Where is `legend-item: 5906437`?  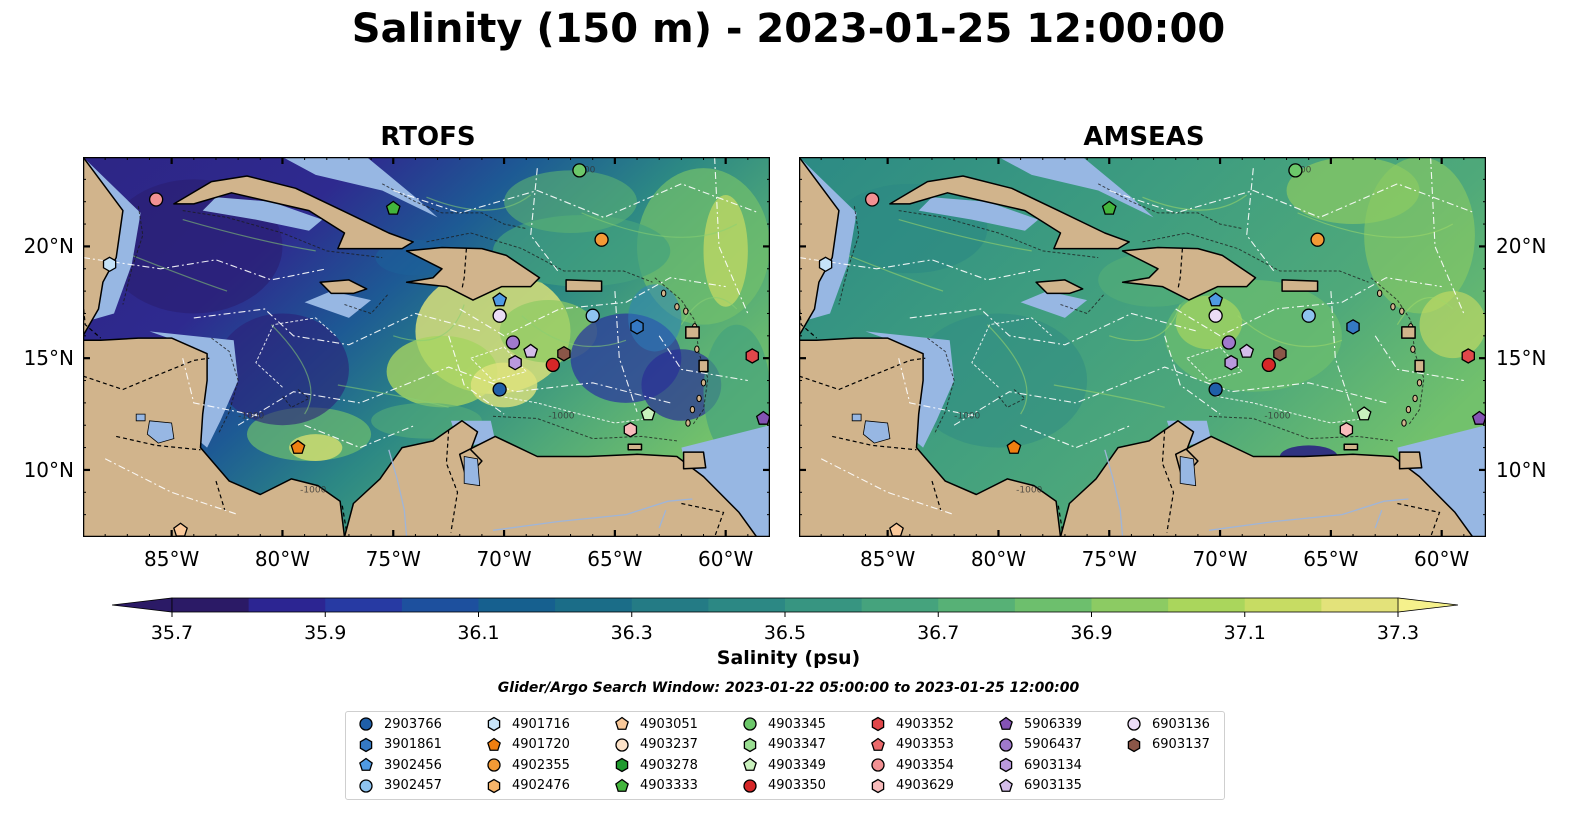
legend-item: 5906437 is located at coordinates (1040, 745).